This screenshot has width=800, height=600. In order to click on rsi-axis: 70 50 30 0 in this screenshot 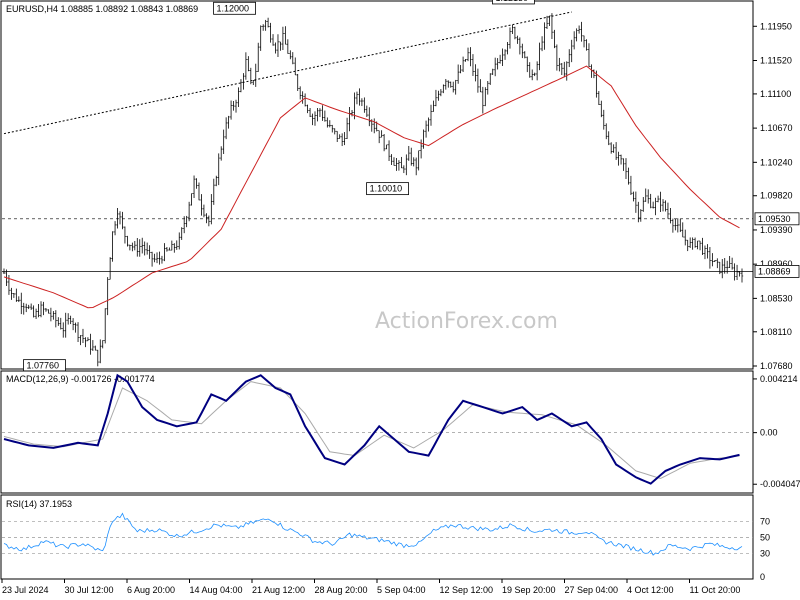, I will do `click(386, 549)`.